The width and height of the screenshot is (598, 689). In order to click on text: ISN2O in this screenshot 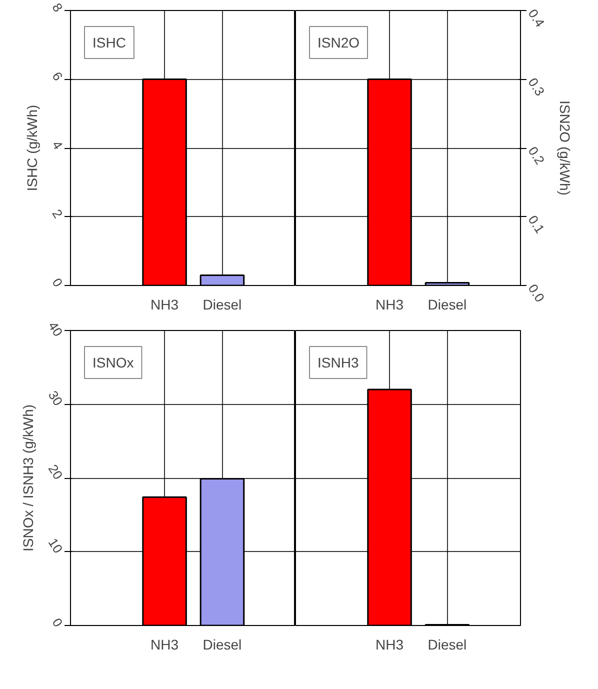, I will do `click(339, 42)`.